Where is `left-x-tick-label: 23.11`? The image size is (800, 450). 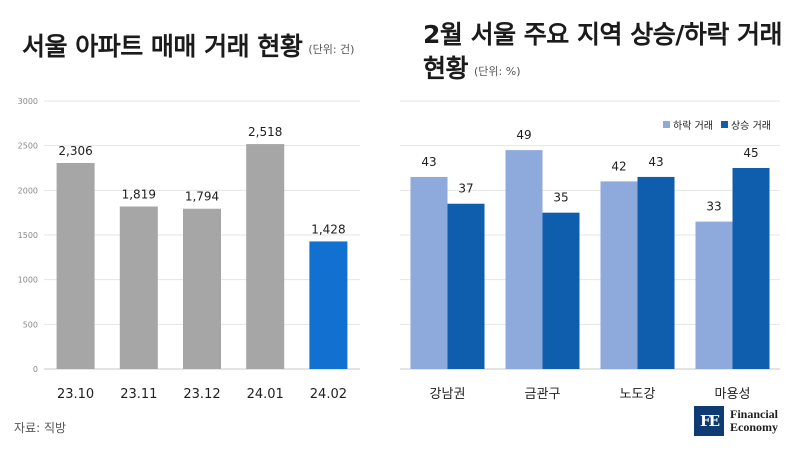
left-x-tick-label: 23.11 is located at coordinates (138, 394).